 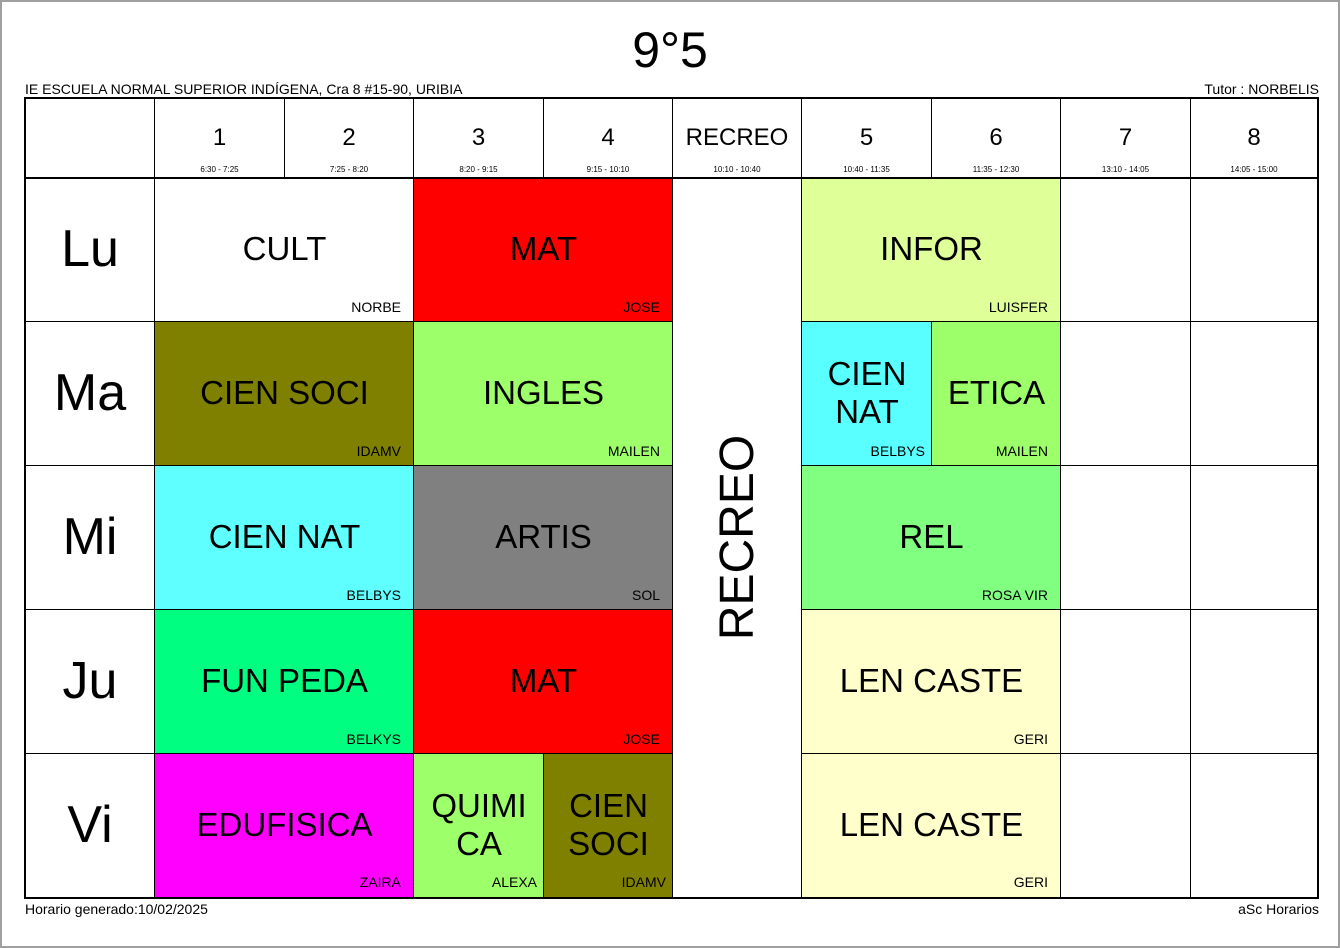 I want to click on lesson-vi-1-2: EDUFISICA ZAIRA, so click(x=284, y=825).